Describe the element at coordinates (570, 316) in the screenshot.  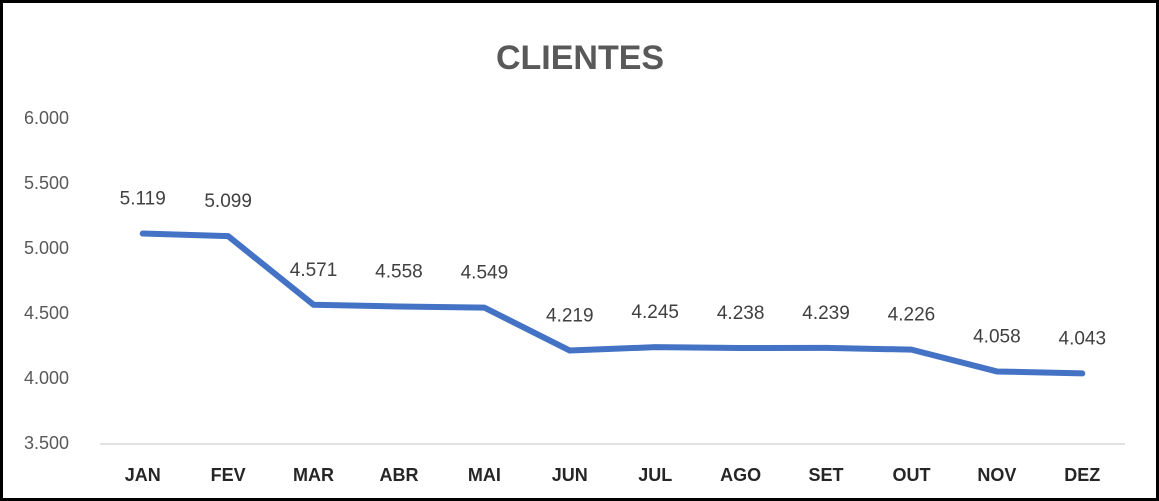
I see `data-label: 4.219` at that location.